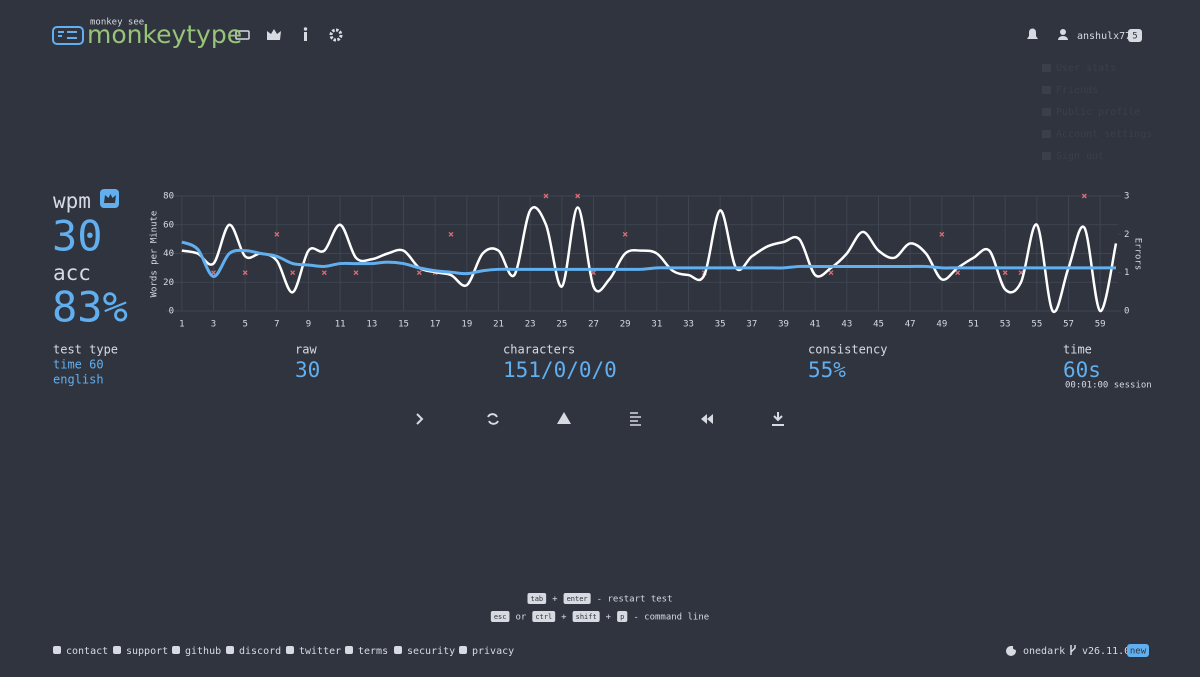  Describe the element at coordinates (493, 651) in the screenshot. I see `footer-link: privacy` at that location.